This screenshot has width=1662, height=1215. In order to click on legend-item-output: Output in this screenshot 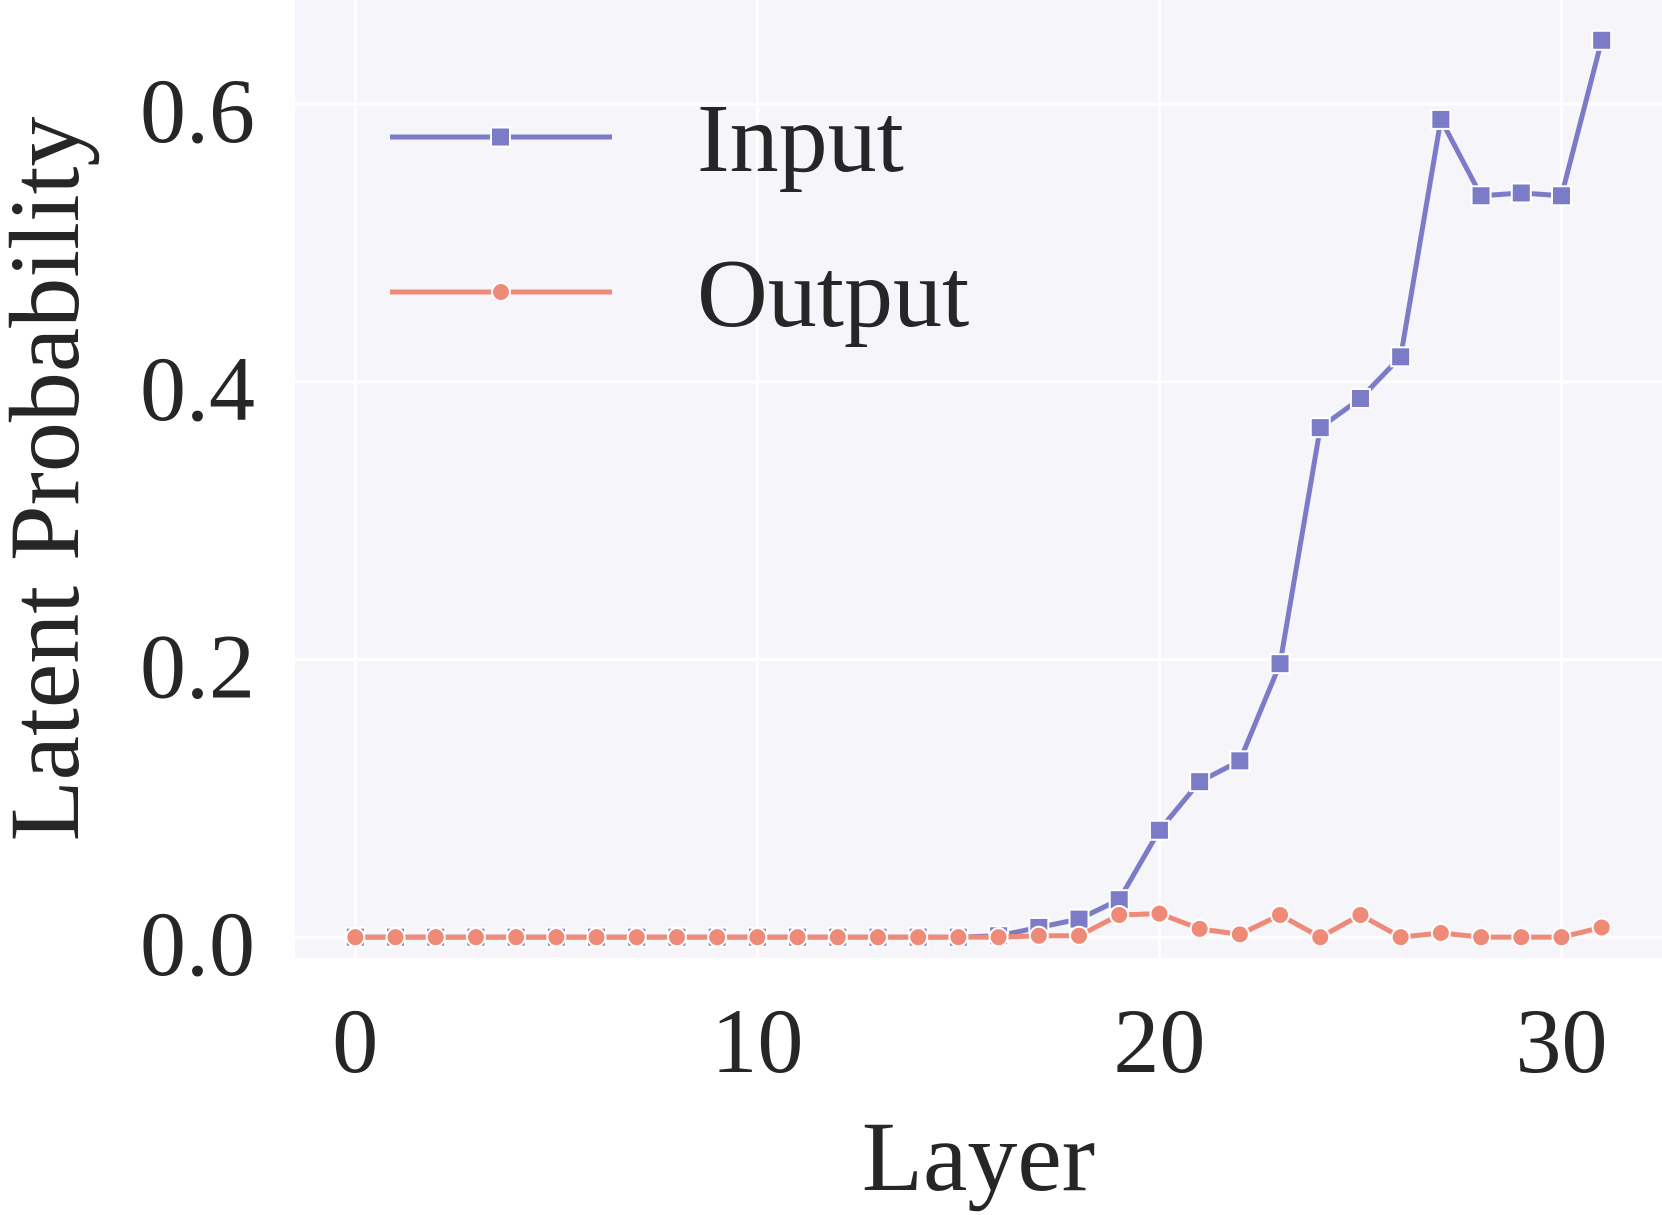, I will do `click(679, 294)`.